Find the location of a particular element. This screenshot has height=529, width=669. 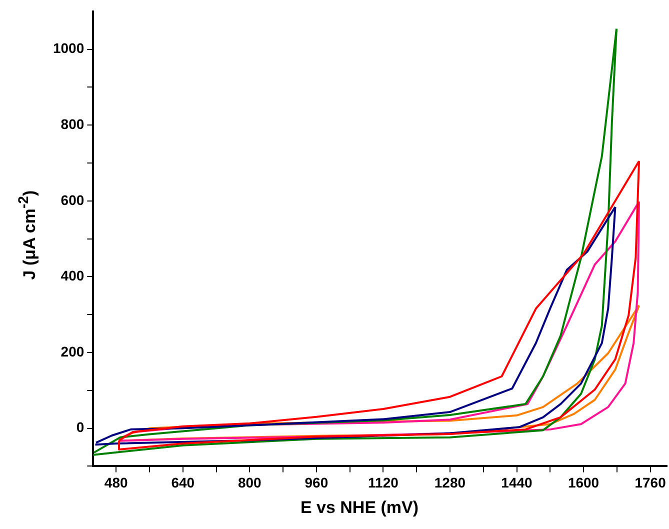

y-tick-label: 400 is located at coordinates (72, 276).